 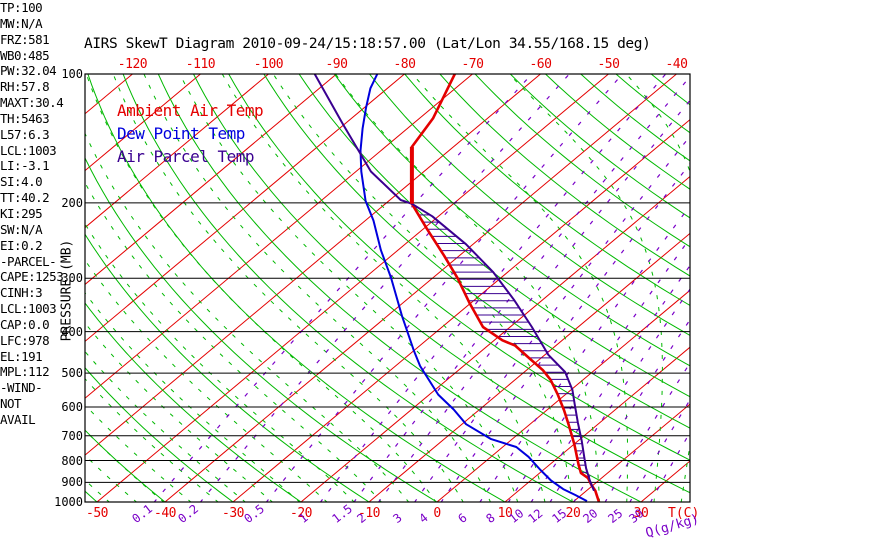 I want to click on panel-line: SW:N/A, so click(x=21, y=229).